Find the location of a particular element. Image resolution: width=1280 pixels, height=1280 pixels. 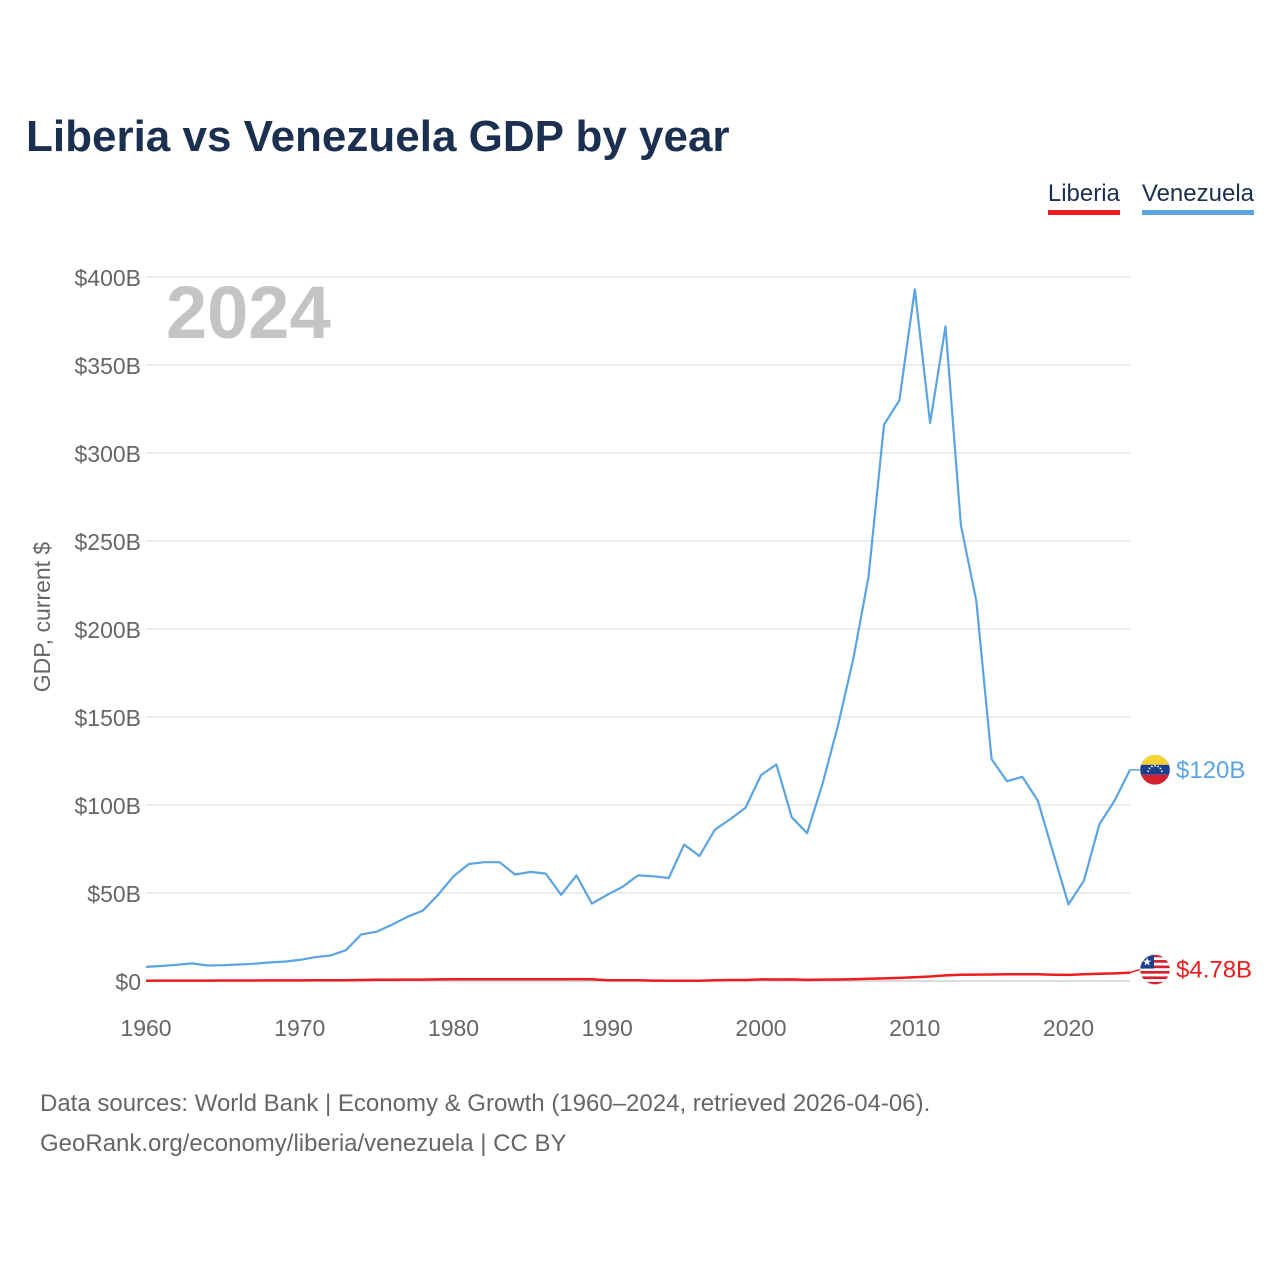

legend-item-liberia: Liberia is located at coordinates (1083, 197).